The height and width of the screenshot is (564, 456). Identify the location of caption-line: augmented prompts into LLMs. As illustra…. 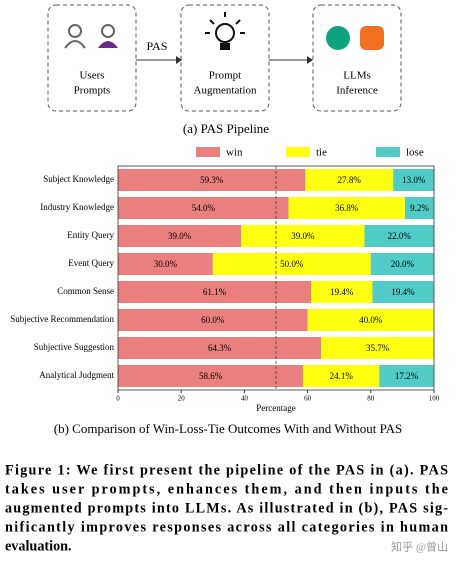
(226, 508).